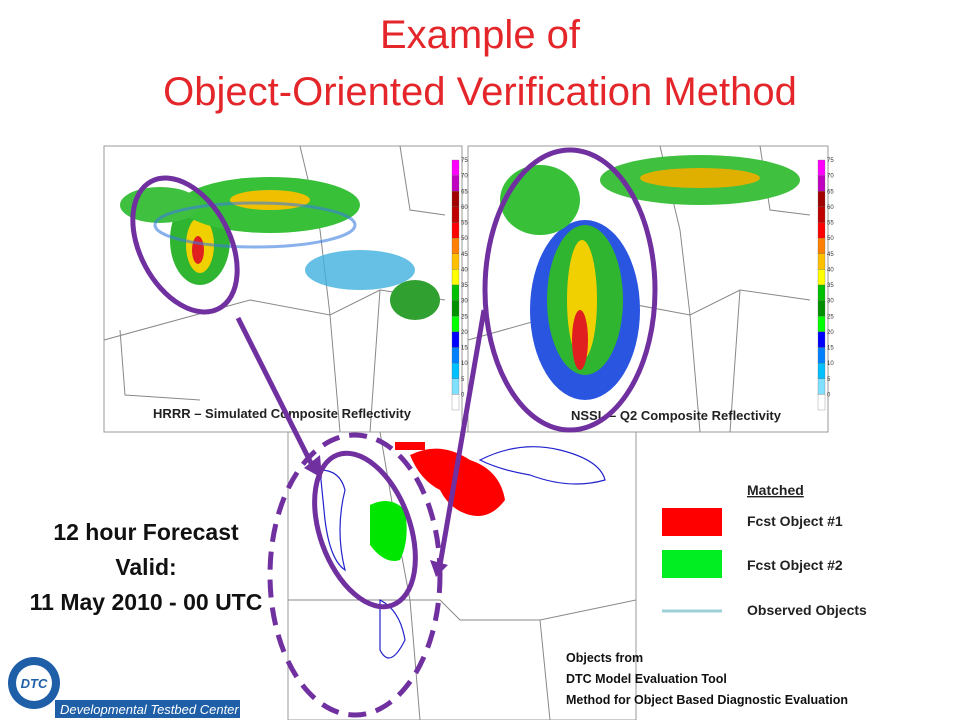 The image size is (960, 720). What do you see at coordinates (807, 610) in the screenshot?
I see `legend-item: Observed Objects` at bounding box center [807, 610].